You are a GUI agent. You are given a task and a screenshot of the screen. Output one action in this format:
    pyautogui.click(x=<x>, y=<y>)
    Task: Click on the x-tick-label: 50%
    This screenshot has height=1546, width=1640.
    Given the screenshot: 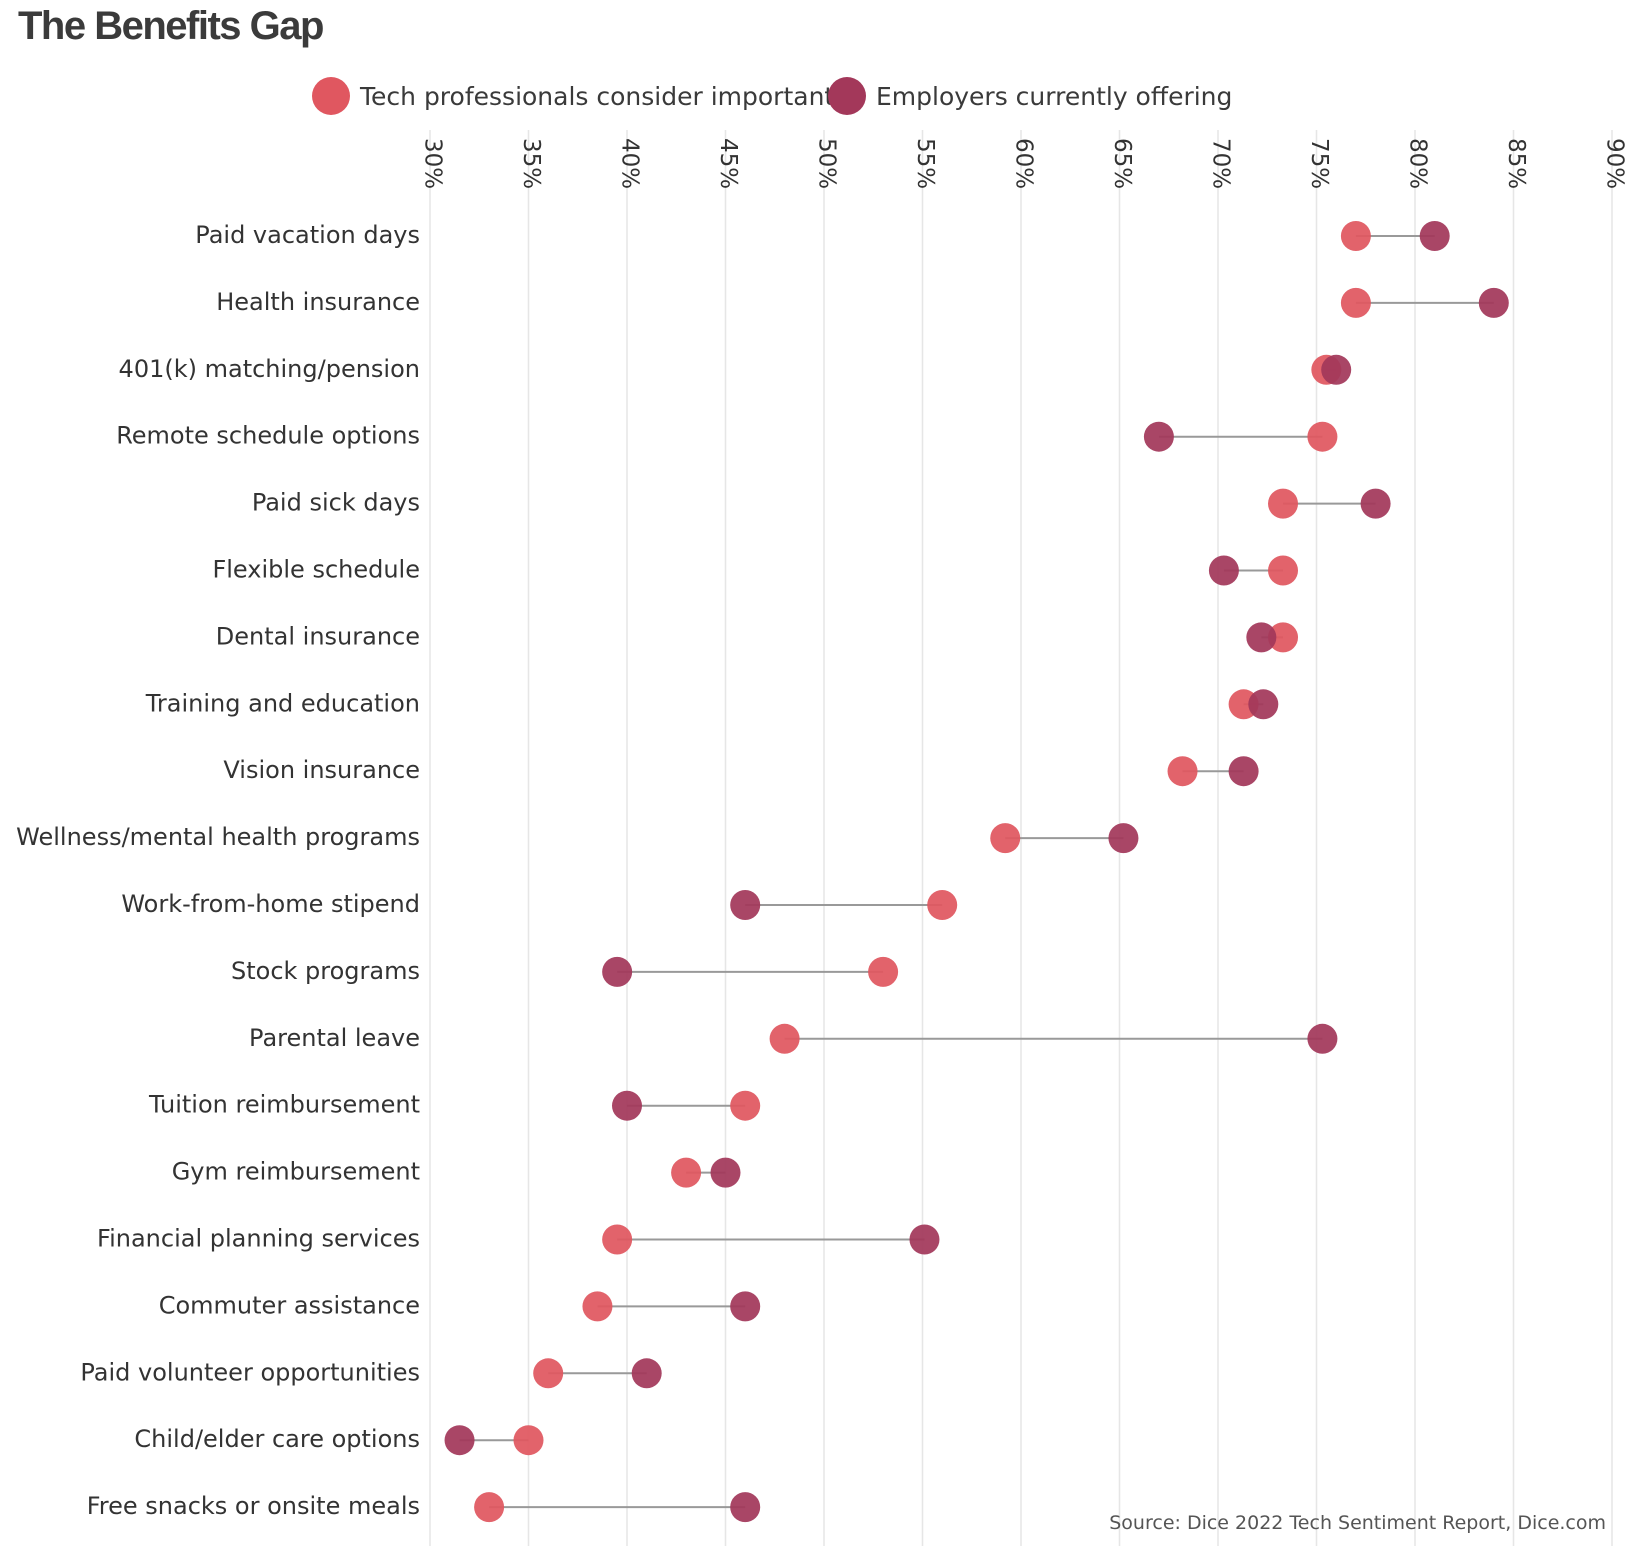 What is the action you would take?
    pyautogui.click(x=827, y=163)
    